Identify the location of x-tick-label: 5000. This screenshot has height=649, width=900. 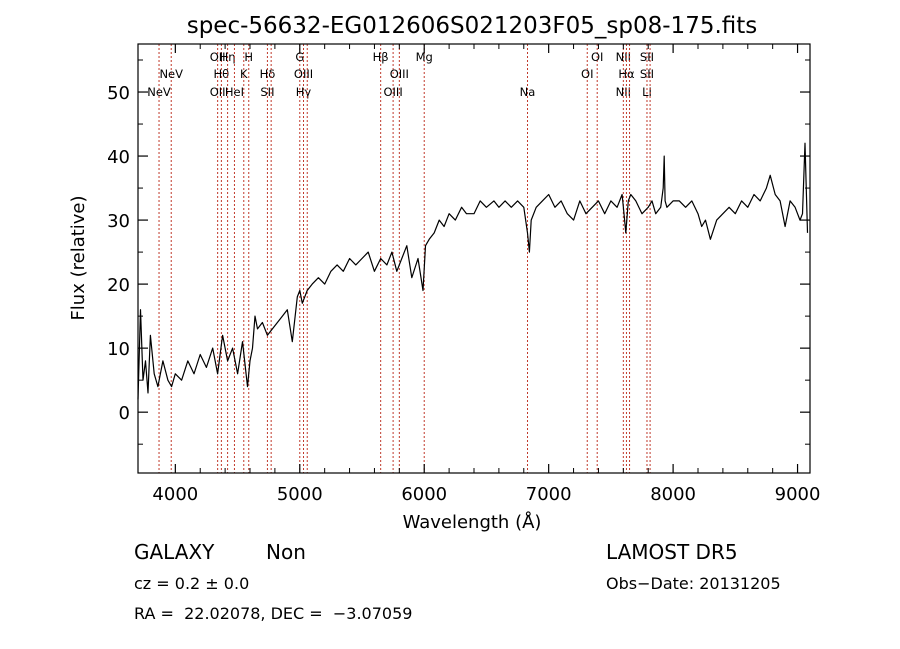
(300, 494).